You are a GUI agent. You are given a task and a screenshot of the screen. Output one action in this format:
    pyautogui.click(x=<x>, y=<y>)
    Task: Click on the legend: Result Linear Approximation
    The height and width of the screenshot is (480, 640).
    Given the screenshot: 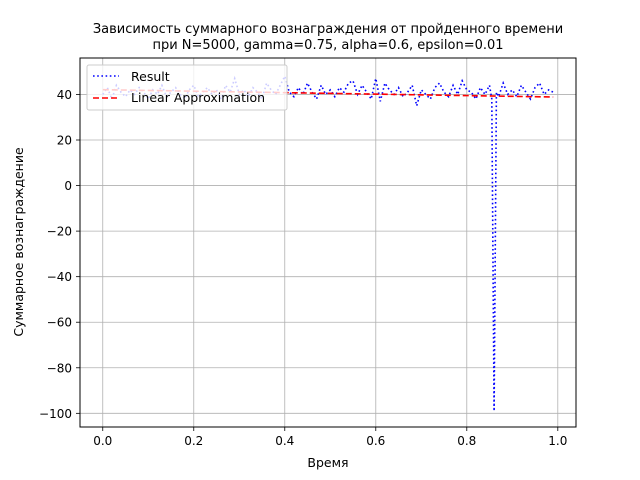 What is the action you would take?
    pyautogui.click(x=187, y=87)
    